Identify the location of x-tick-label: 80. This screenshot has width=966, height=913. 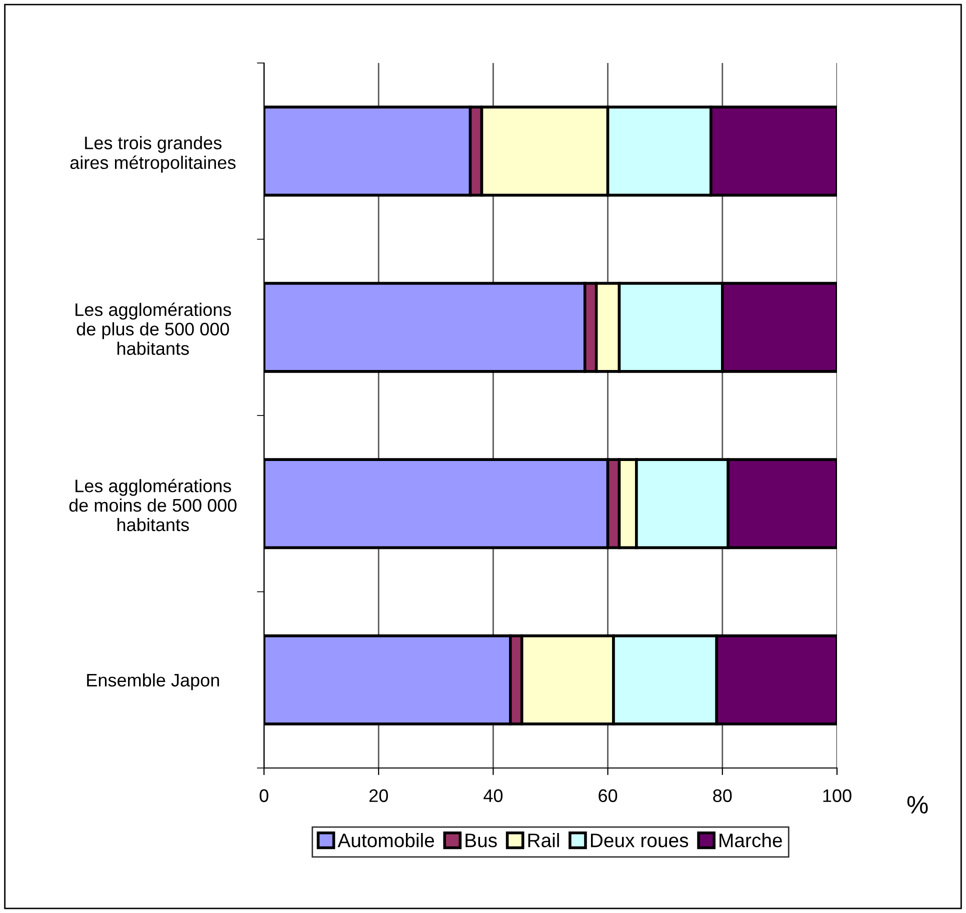
(722, 795).